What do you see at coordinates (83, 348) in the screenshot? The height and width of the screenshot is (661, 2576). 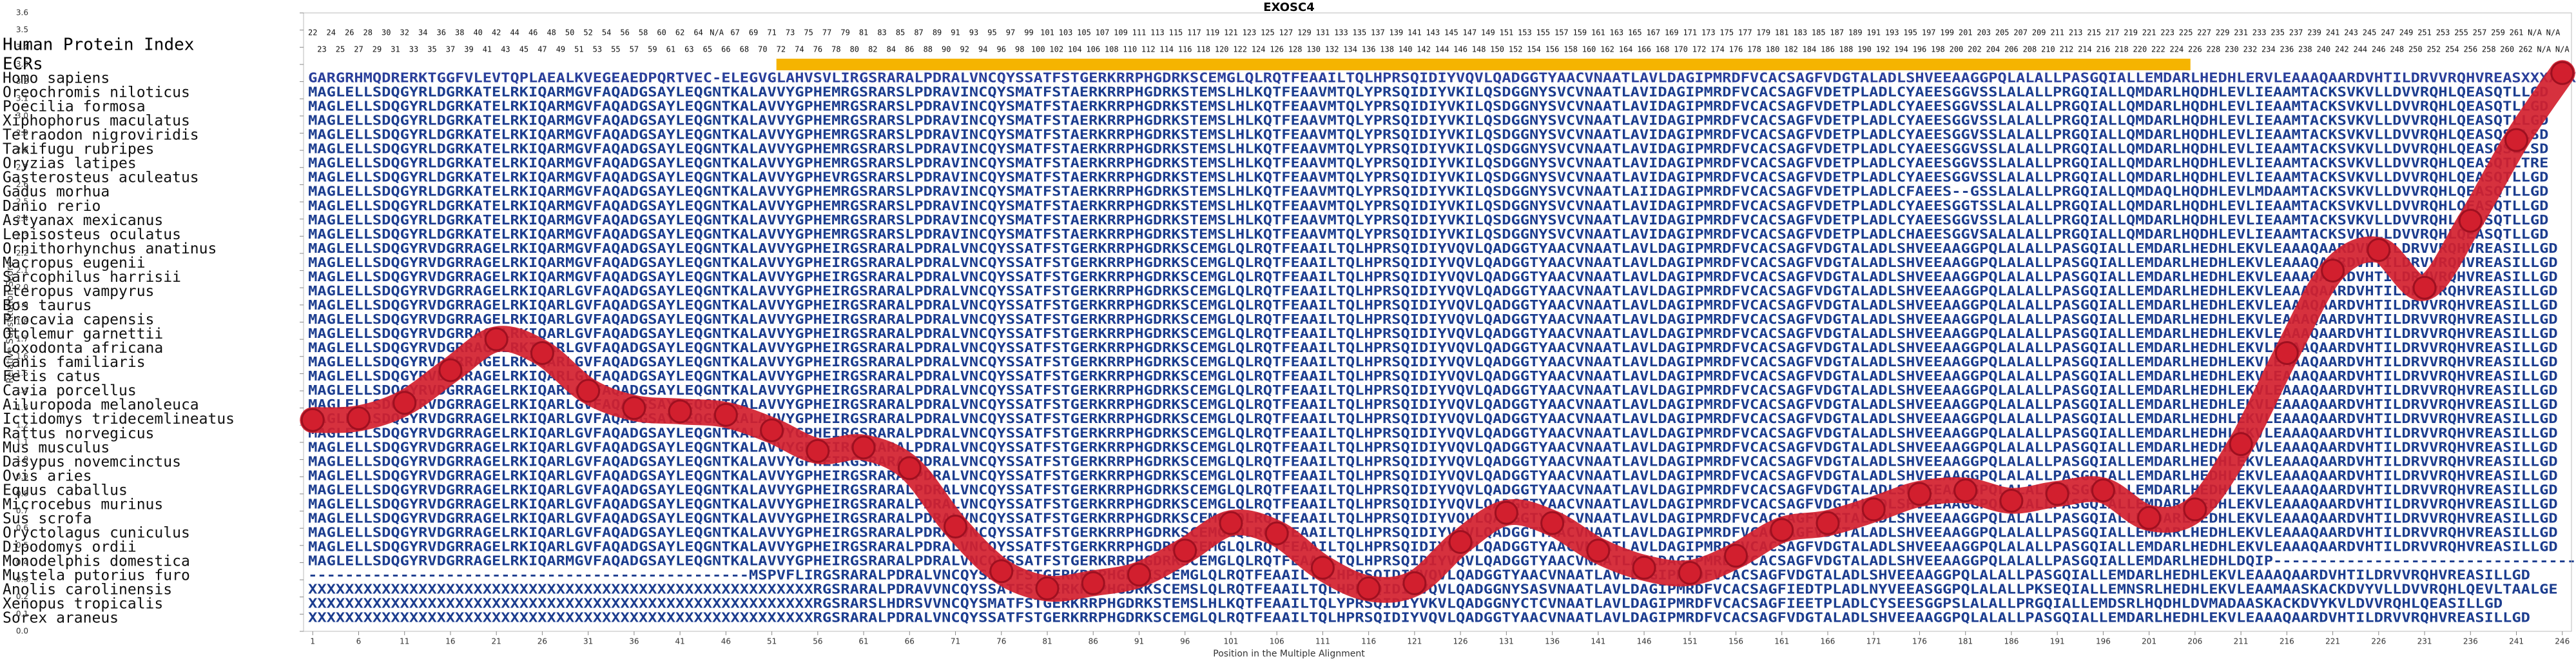 I see `species-name: Loxodonta africana` at bounding box center [83, 348].